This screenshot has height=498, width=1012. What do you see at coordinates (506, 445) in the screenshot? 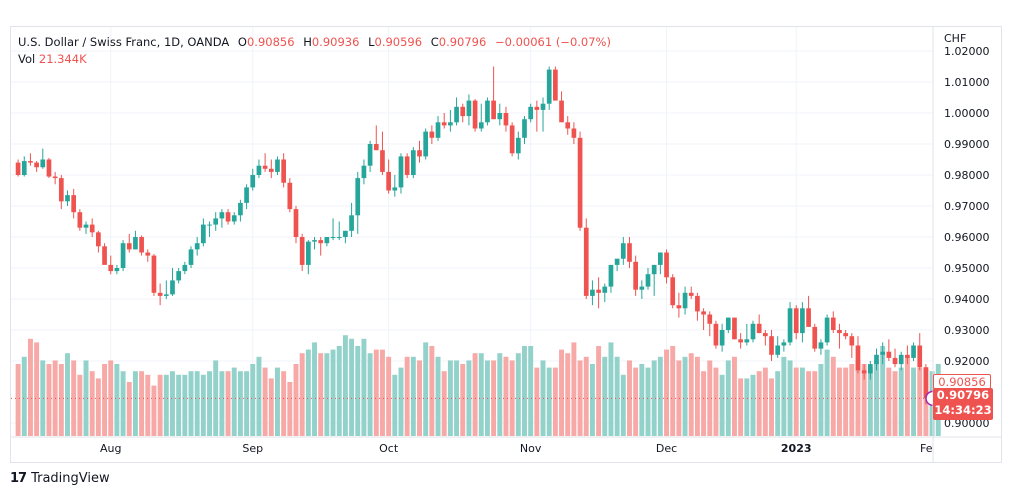
I see `time-axis: Aug Sep Oct Nov Dec 2023 Fe` at bounding box center [506, 445].